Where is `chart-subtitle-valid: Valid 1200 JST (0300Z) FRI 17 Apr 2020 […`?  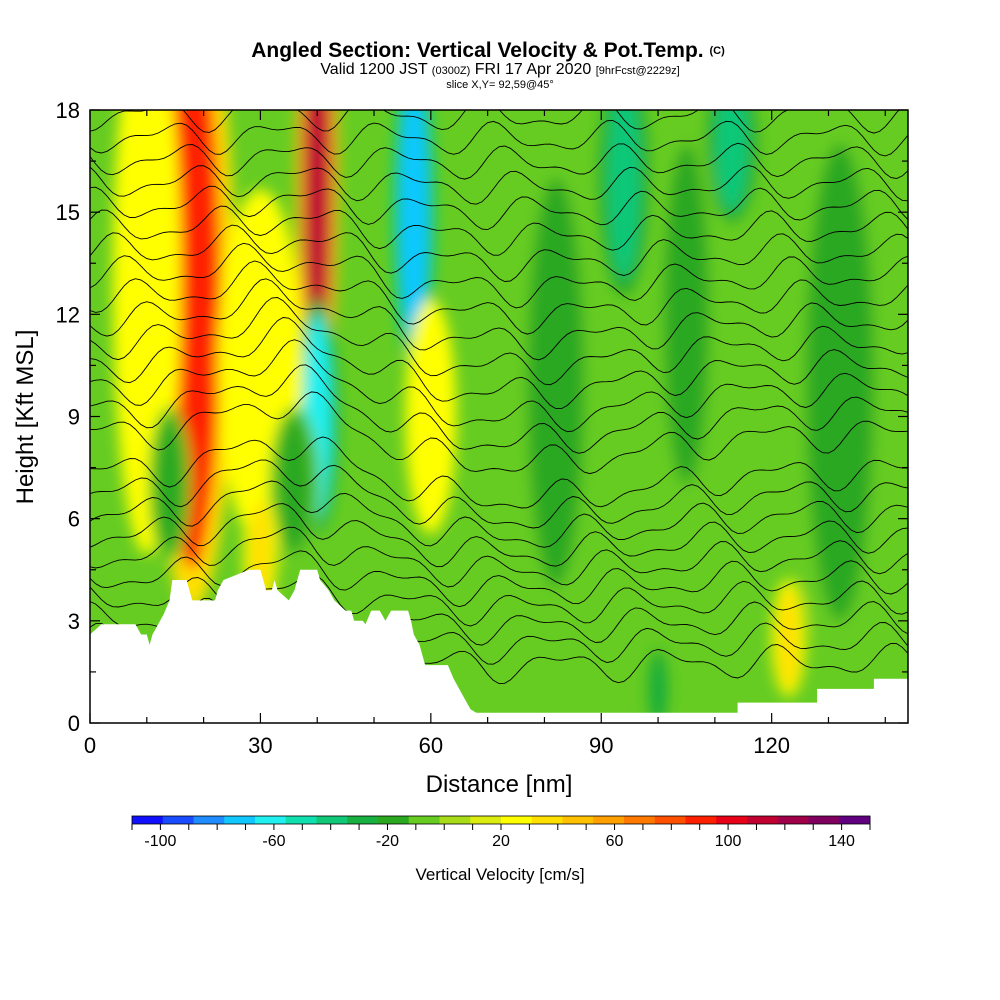
chart-subtitle-valid: Valid 1200 JST (0300Z) FRI 17 Apr 2020 [… is located at coordinates (499, 69).